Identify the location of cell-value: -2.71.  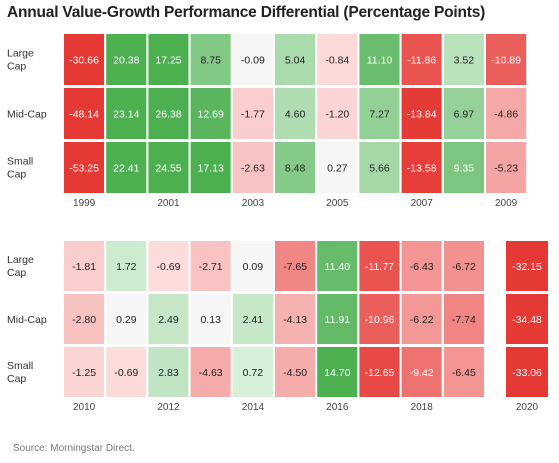
(211, 267).